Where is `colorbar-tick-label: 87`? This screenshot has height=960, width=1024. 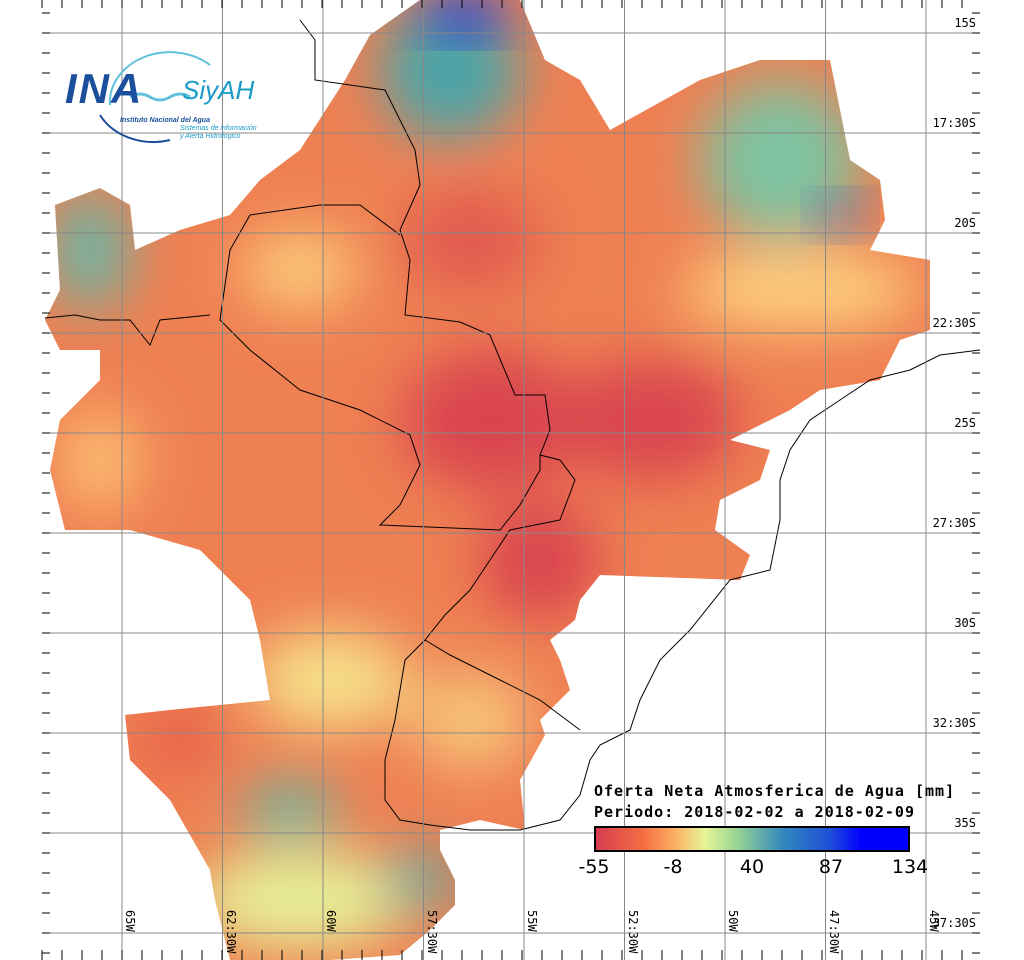 colorbar-tick-label: 87 is located at coordinates (831, 867).